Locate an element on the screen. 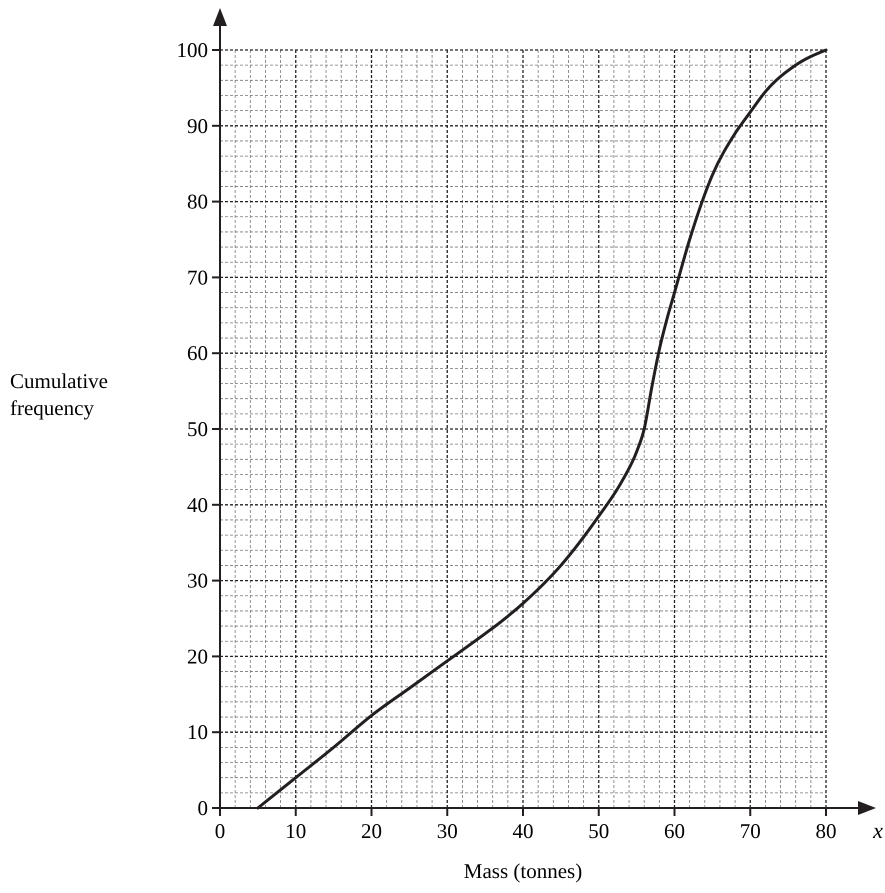  y-tick-label: 70 is located at coordinates (197, 277).